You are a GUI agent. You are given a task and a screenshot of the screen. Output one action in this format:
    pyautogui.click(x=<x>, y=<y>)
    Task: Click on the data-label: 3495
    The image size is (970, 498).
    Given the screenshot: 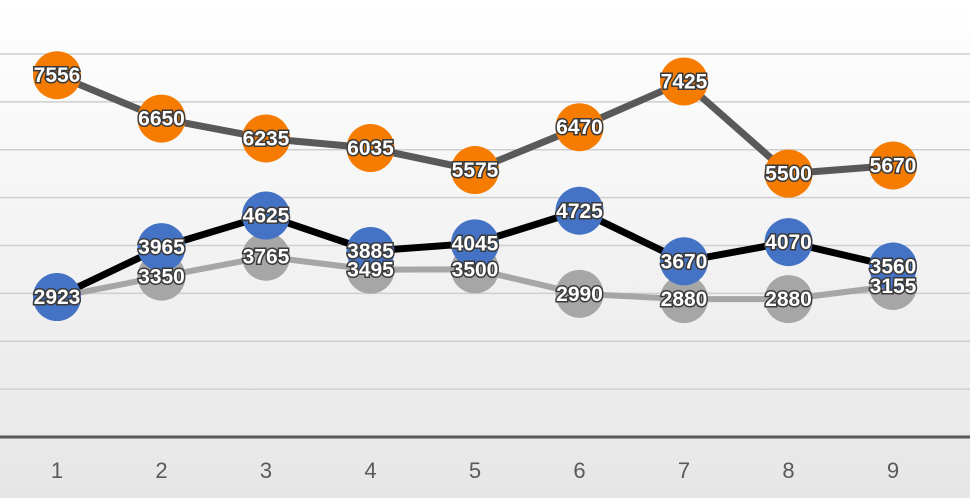 What is the action you would take?
    pyautogui.click(x=370, y=270)
    